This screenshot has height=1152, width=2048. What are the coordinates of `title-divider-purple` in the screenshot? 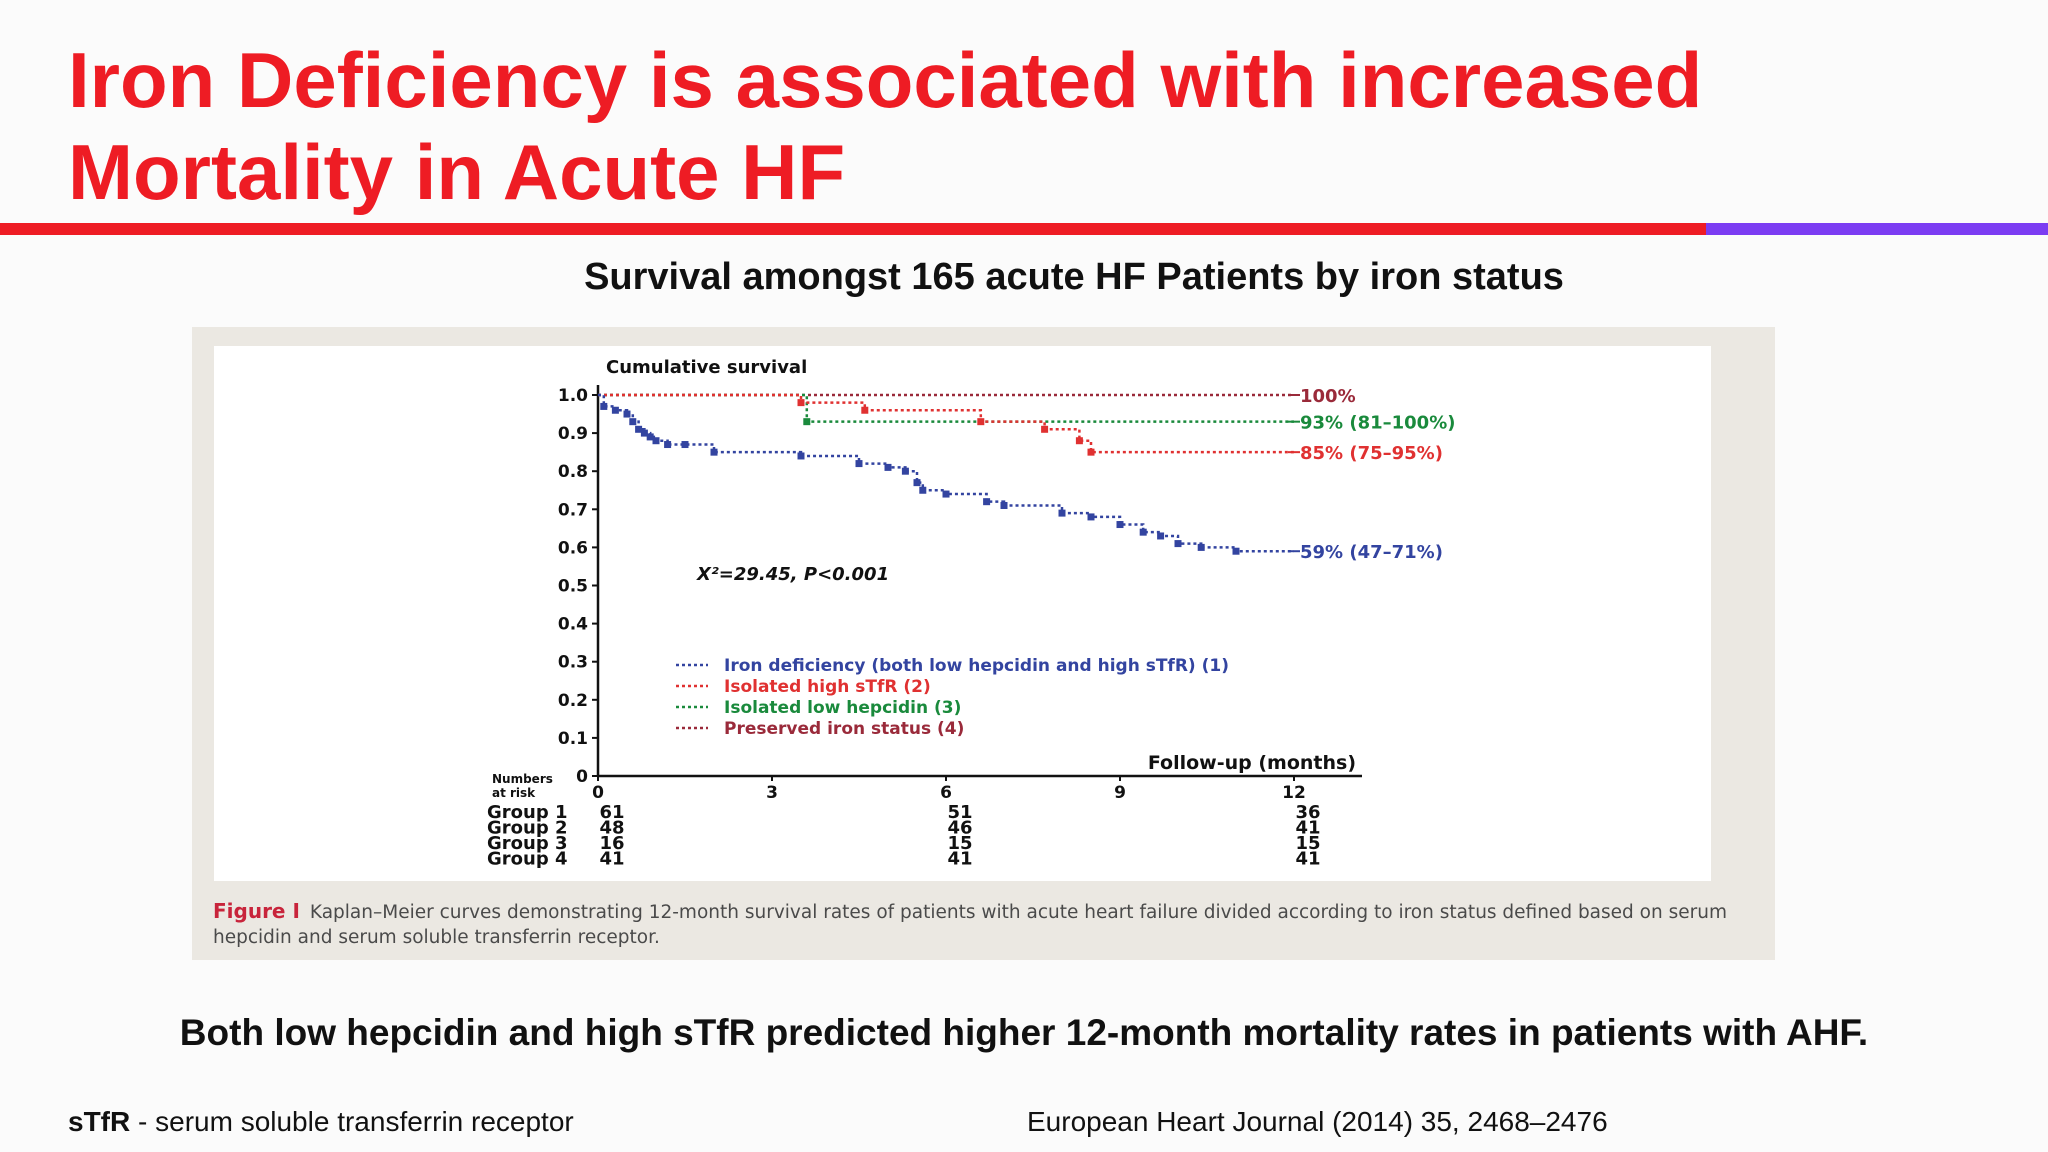 It's located at (1877, 229).